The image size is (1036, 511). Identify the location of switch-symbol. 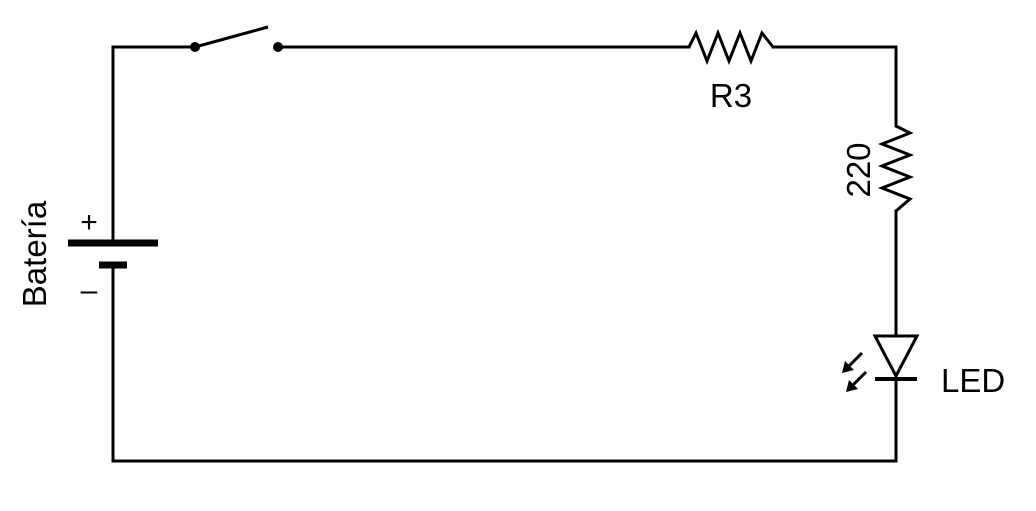
(236, 38).